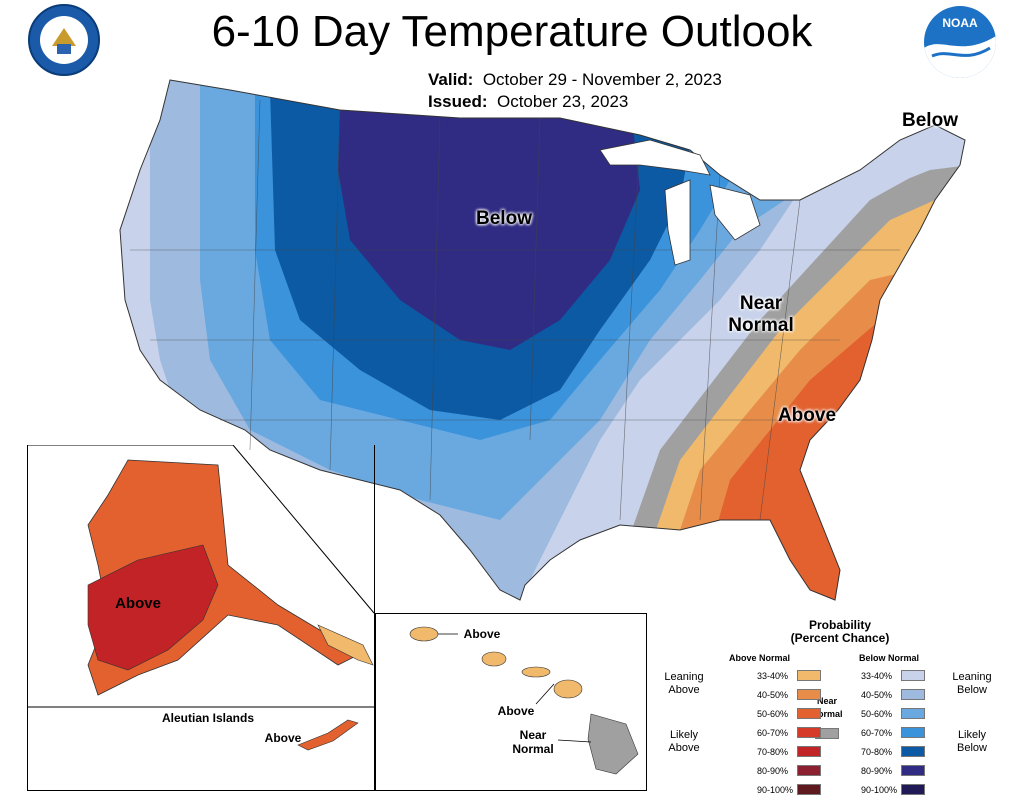  I want to click on label-alaska-above: Above, so click(138, 603).